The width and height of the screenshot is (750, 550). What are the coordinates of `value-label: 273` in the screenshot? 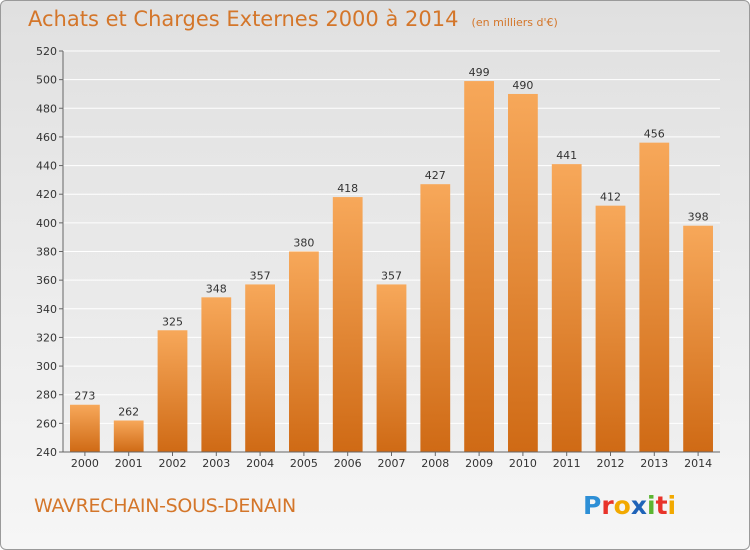 It's located at (84, 396).